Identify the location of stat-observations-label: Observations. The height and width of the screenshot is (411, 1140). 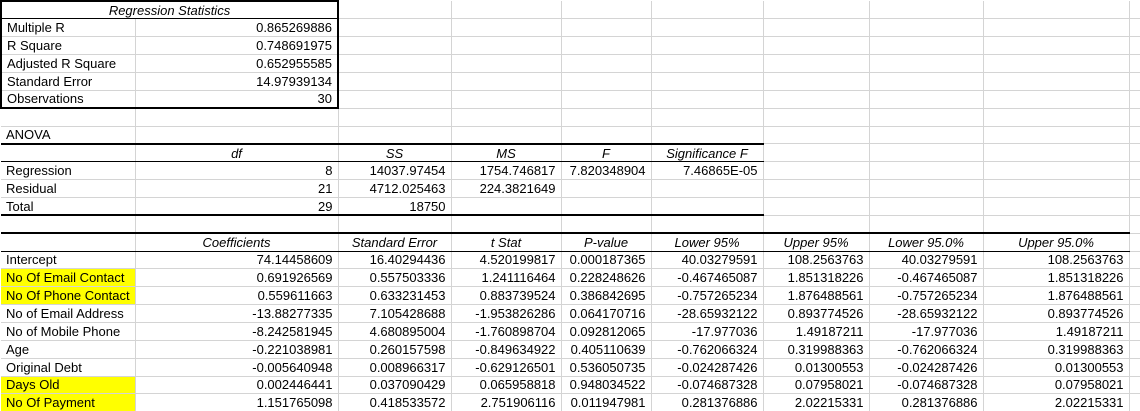
(68, 100).